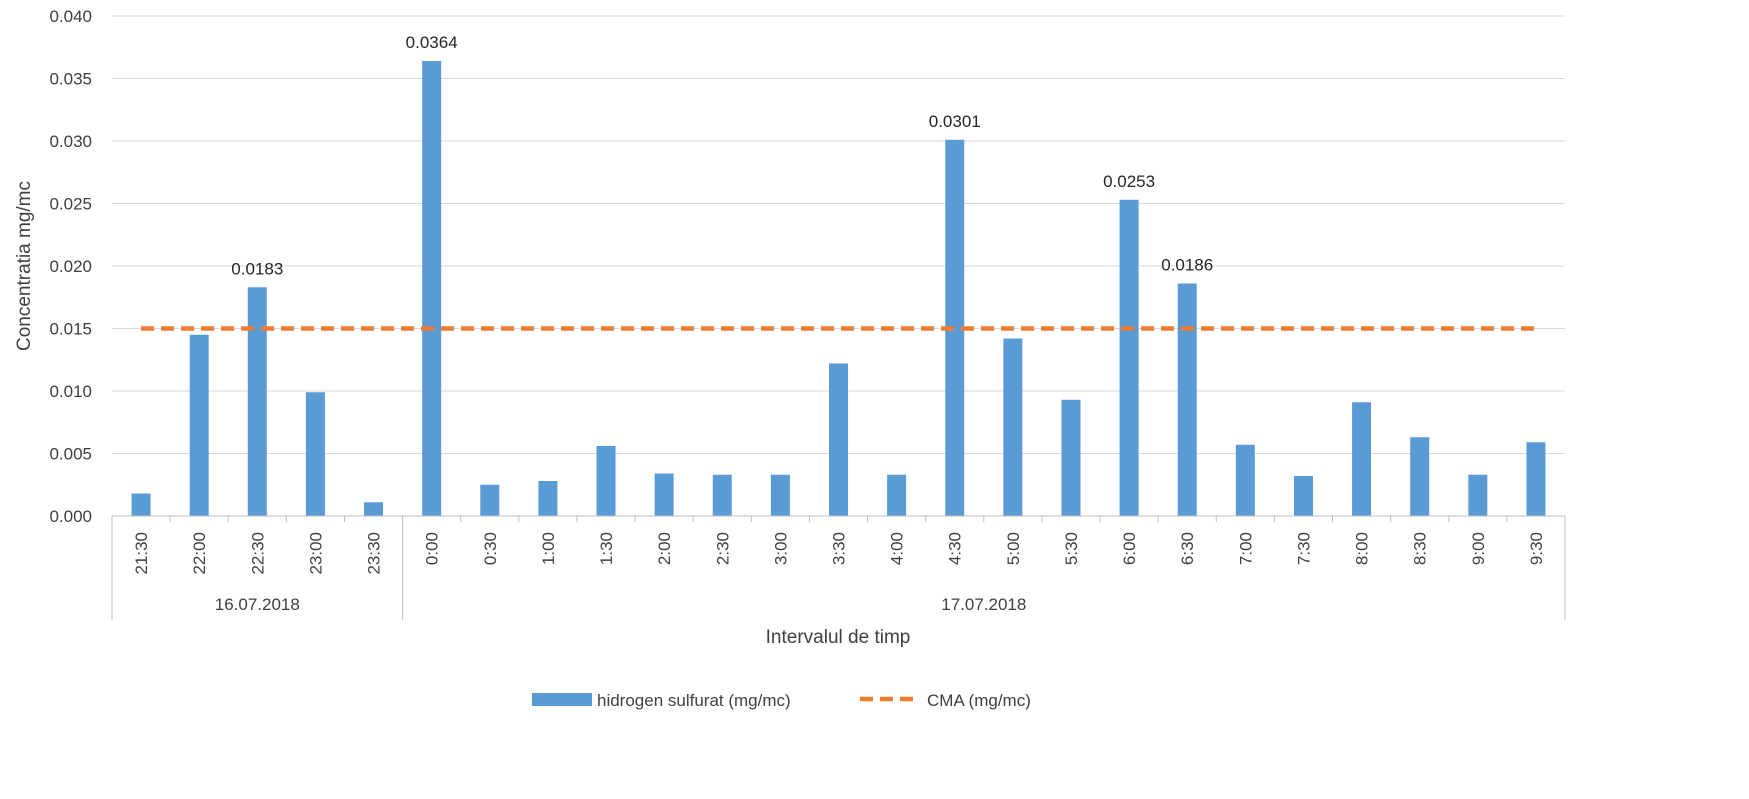 This screenshot has height=799, width=1749. I want to click on x-tick-label: 1:30, so click(606, 548).